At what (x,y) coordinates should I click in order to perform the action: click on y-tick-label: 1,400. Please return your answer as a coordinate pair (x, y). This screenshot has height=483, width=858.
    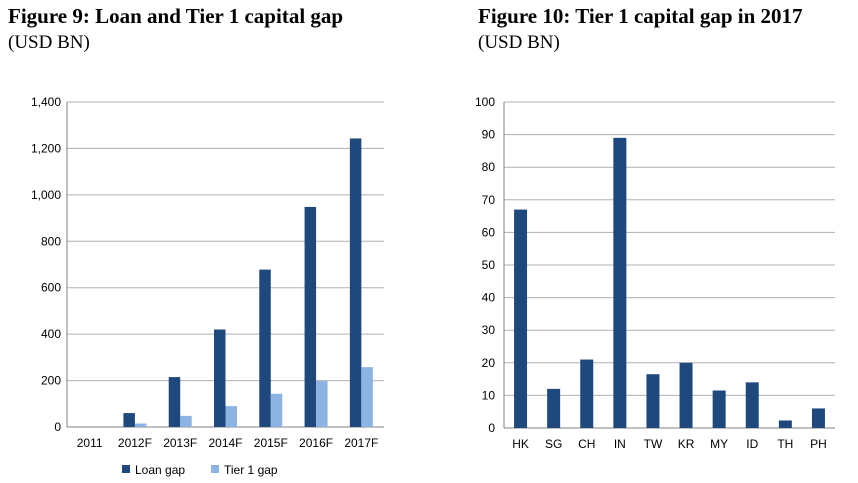
    Looking at the image, I should click on (46, 102).